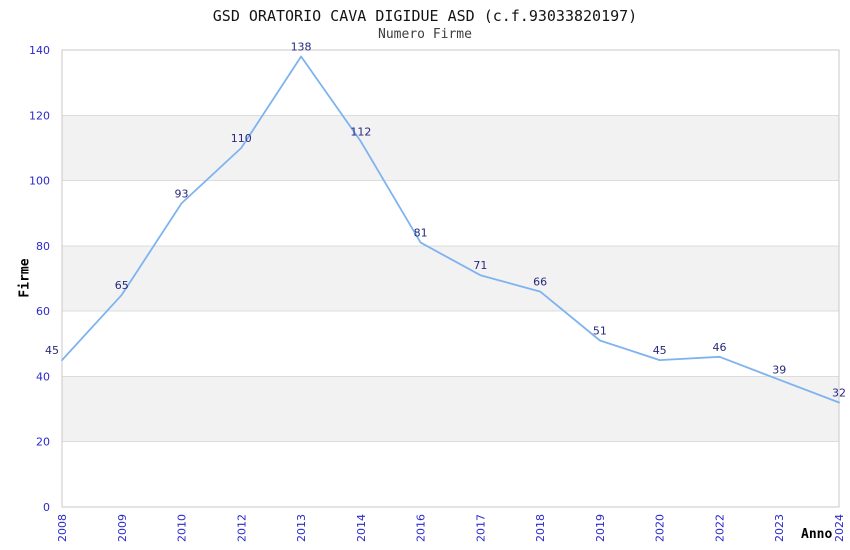 This screenshot has width=850, height=550. What do you see at coordinates (660, 528) in the screenshot?
I see `x-tick-label: 2020` at bounding box center [660, 528].